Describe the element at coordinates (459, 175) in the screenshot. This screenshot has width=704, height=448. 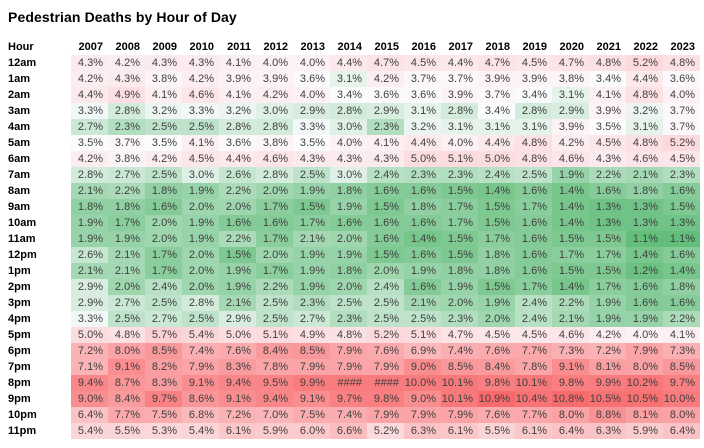
I see `heatmap-cell: 2.3%` at that location.